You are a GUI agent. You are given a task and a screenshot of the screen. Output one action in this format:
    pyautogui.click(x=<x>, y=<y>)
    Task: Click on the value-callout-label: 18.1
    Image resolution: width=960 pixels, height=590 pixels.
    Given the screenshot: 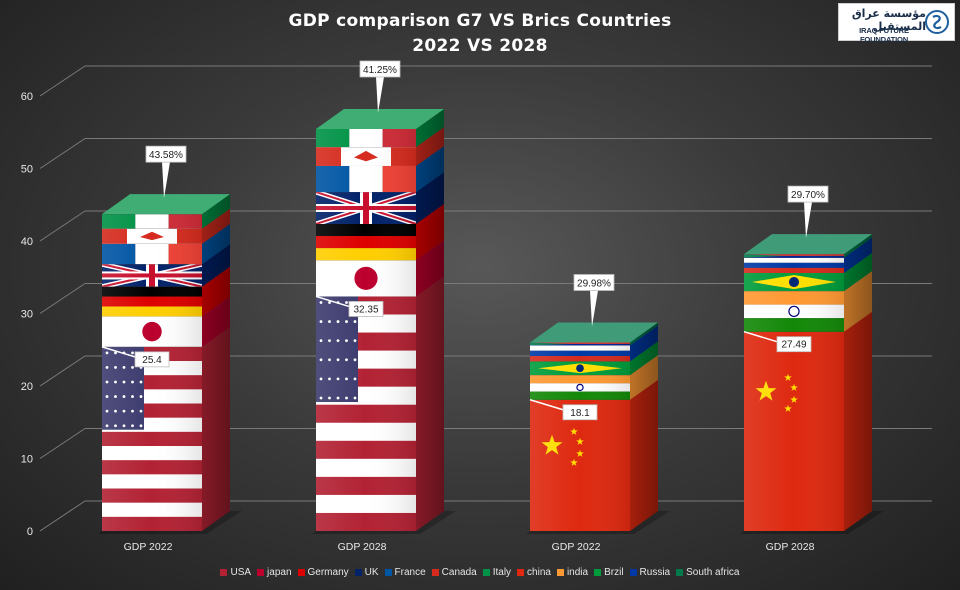 What is the action you would take?
    pyautogui.click(x=580, y=413)
    